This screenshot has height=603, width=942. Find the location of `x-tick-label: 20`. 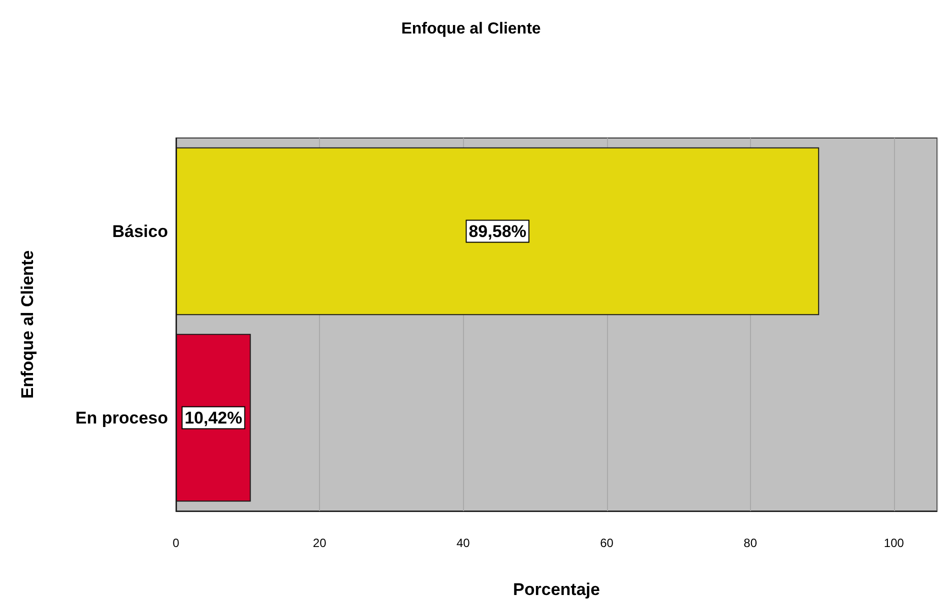

x-tick-label: 20 is located at coordinates (319, 543).